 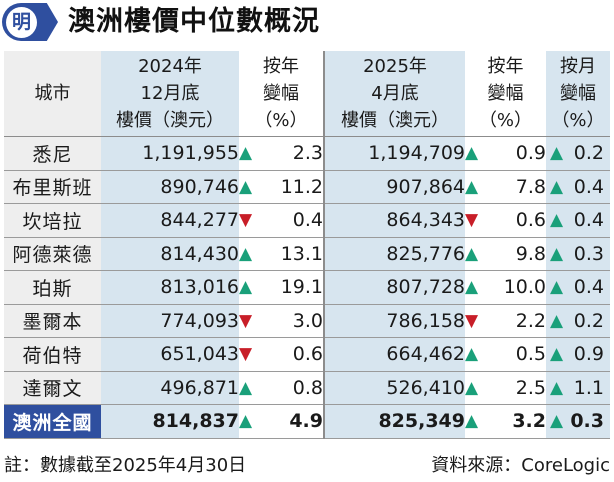 What do you see at coordinates (394, 187) in the screenshot?
I see `price-2025: 907,864` at bounding box center [394, 187].